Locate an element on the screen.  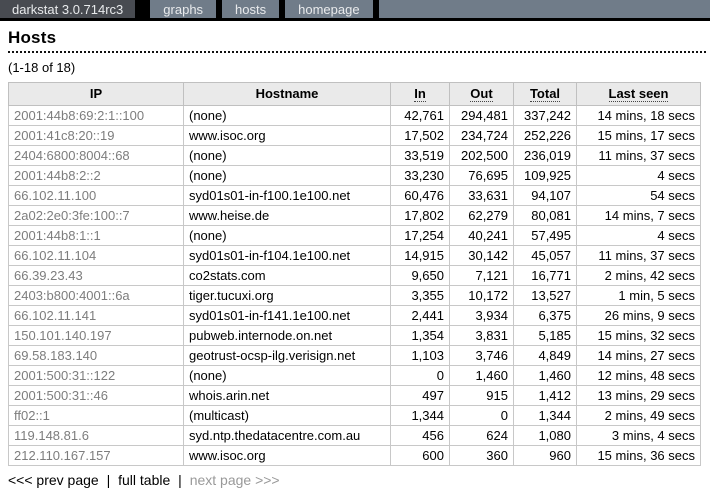
nav-item-homepage: homepage is located at coordinates (329, 9).